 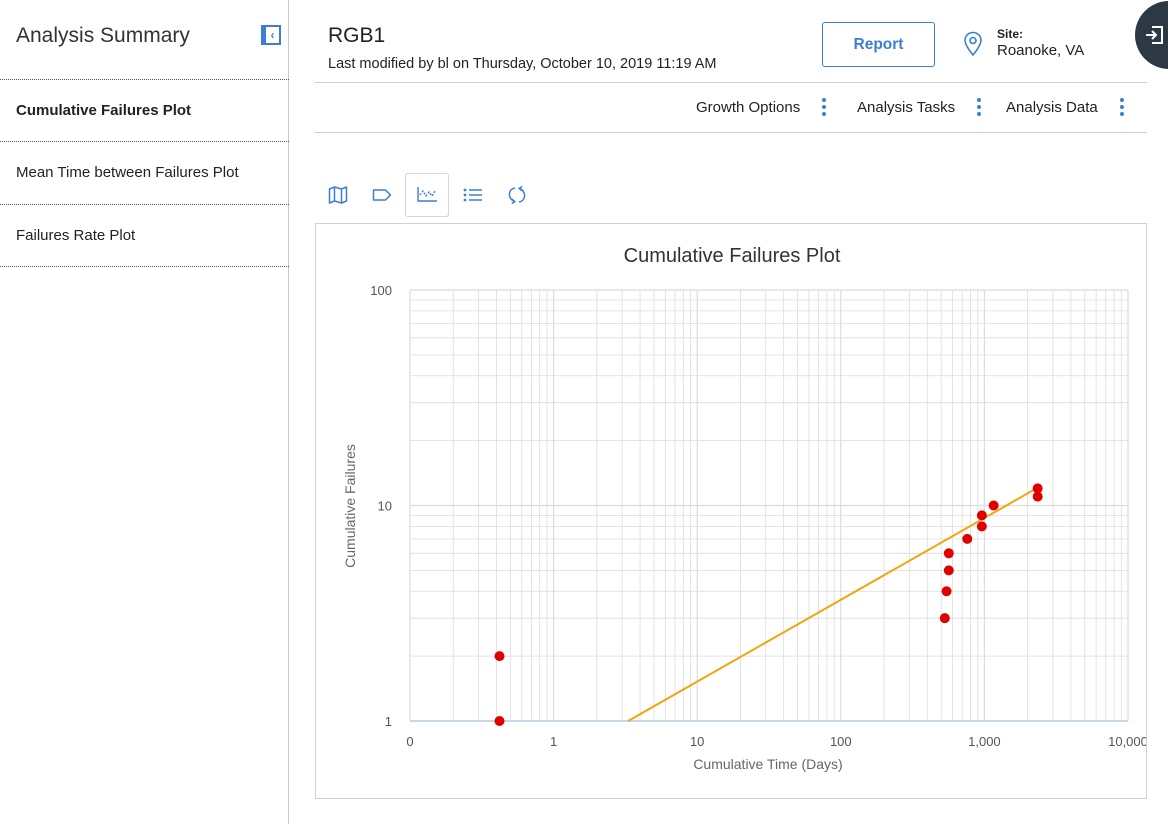 I want to click on site-value: Roanoke, VA, so click(x=1041, y=50).